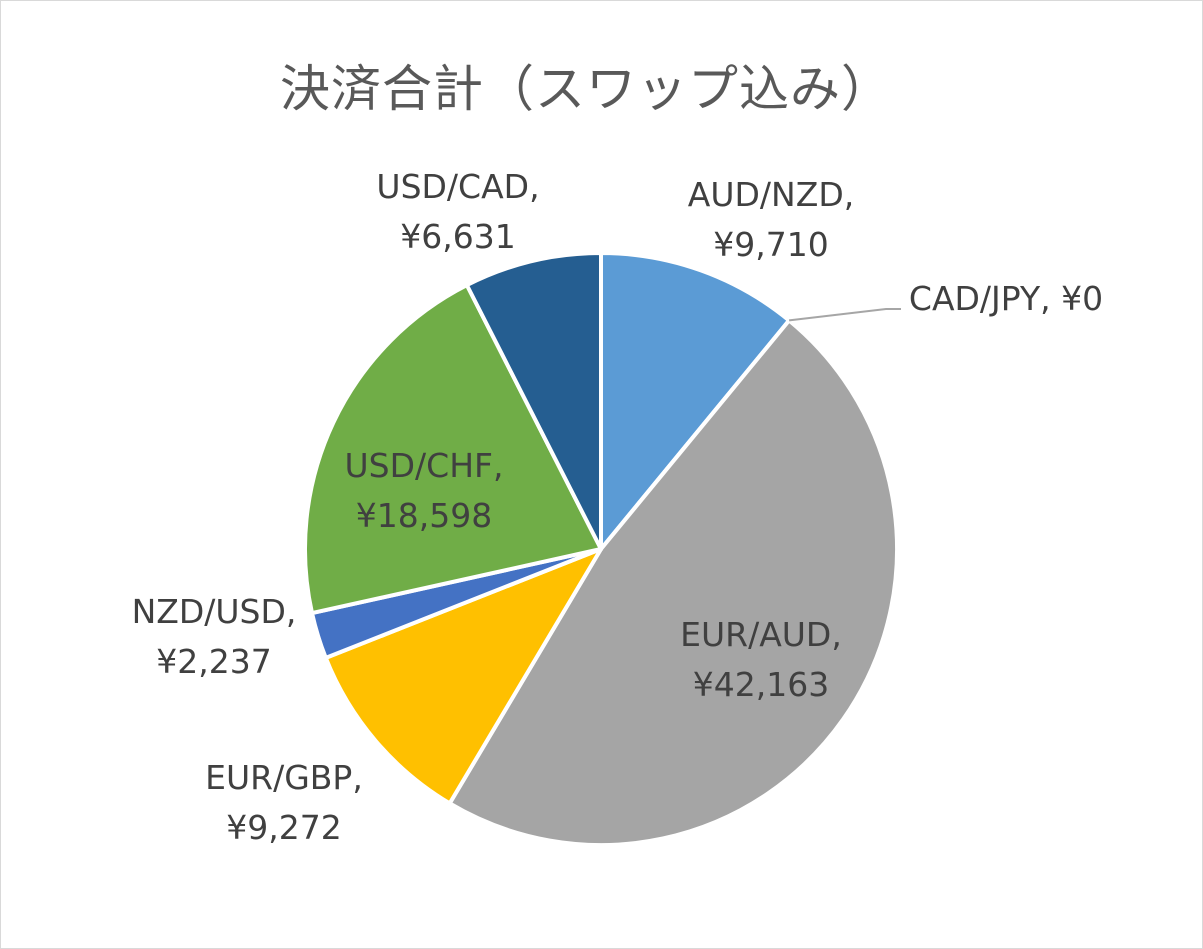 The image size is (1203, 949). I want to click on data-label-name: USD/CAD,, so click(457, 186).